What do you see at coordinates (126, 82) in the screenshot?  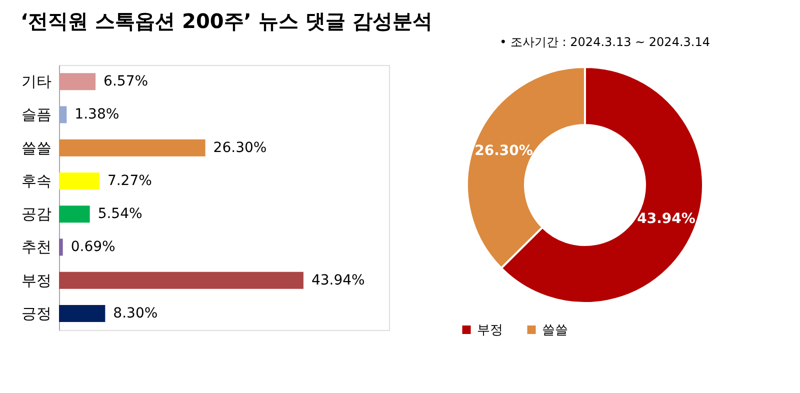 I see `data-label: 6.57%` at bounding box center [126, 82].